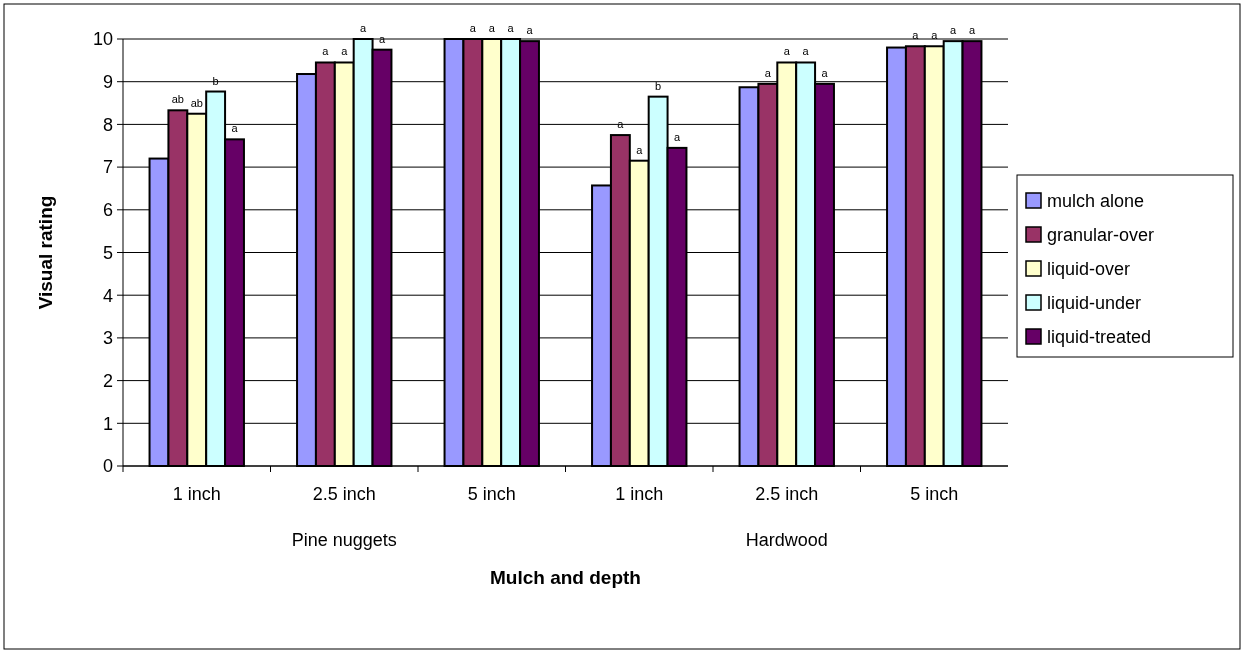 Image resolution: width=1244 pixels, height=653 pixels. I want to click on y-tick-label: 0, so click(107, 466).